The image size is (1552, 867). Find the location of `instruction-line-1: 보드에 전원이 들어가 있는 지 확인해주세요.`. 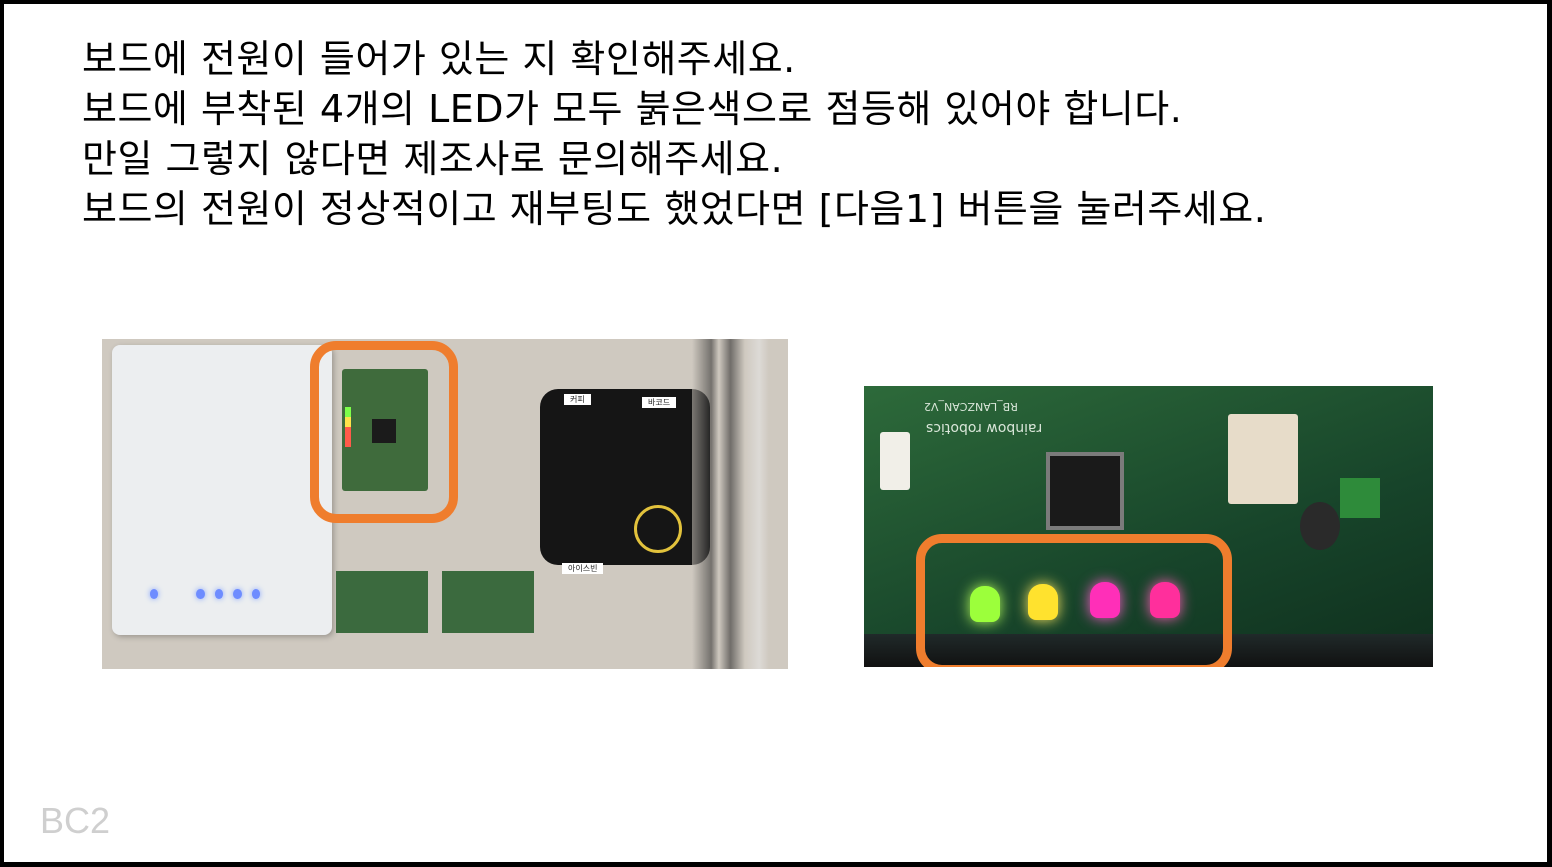

instruction-line-1: 보드에 전원이 들어가 있는 지 확인해주세요. is located at coordinates (439, 59).